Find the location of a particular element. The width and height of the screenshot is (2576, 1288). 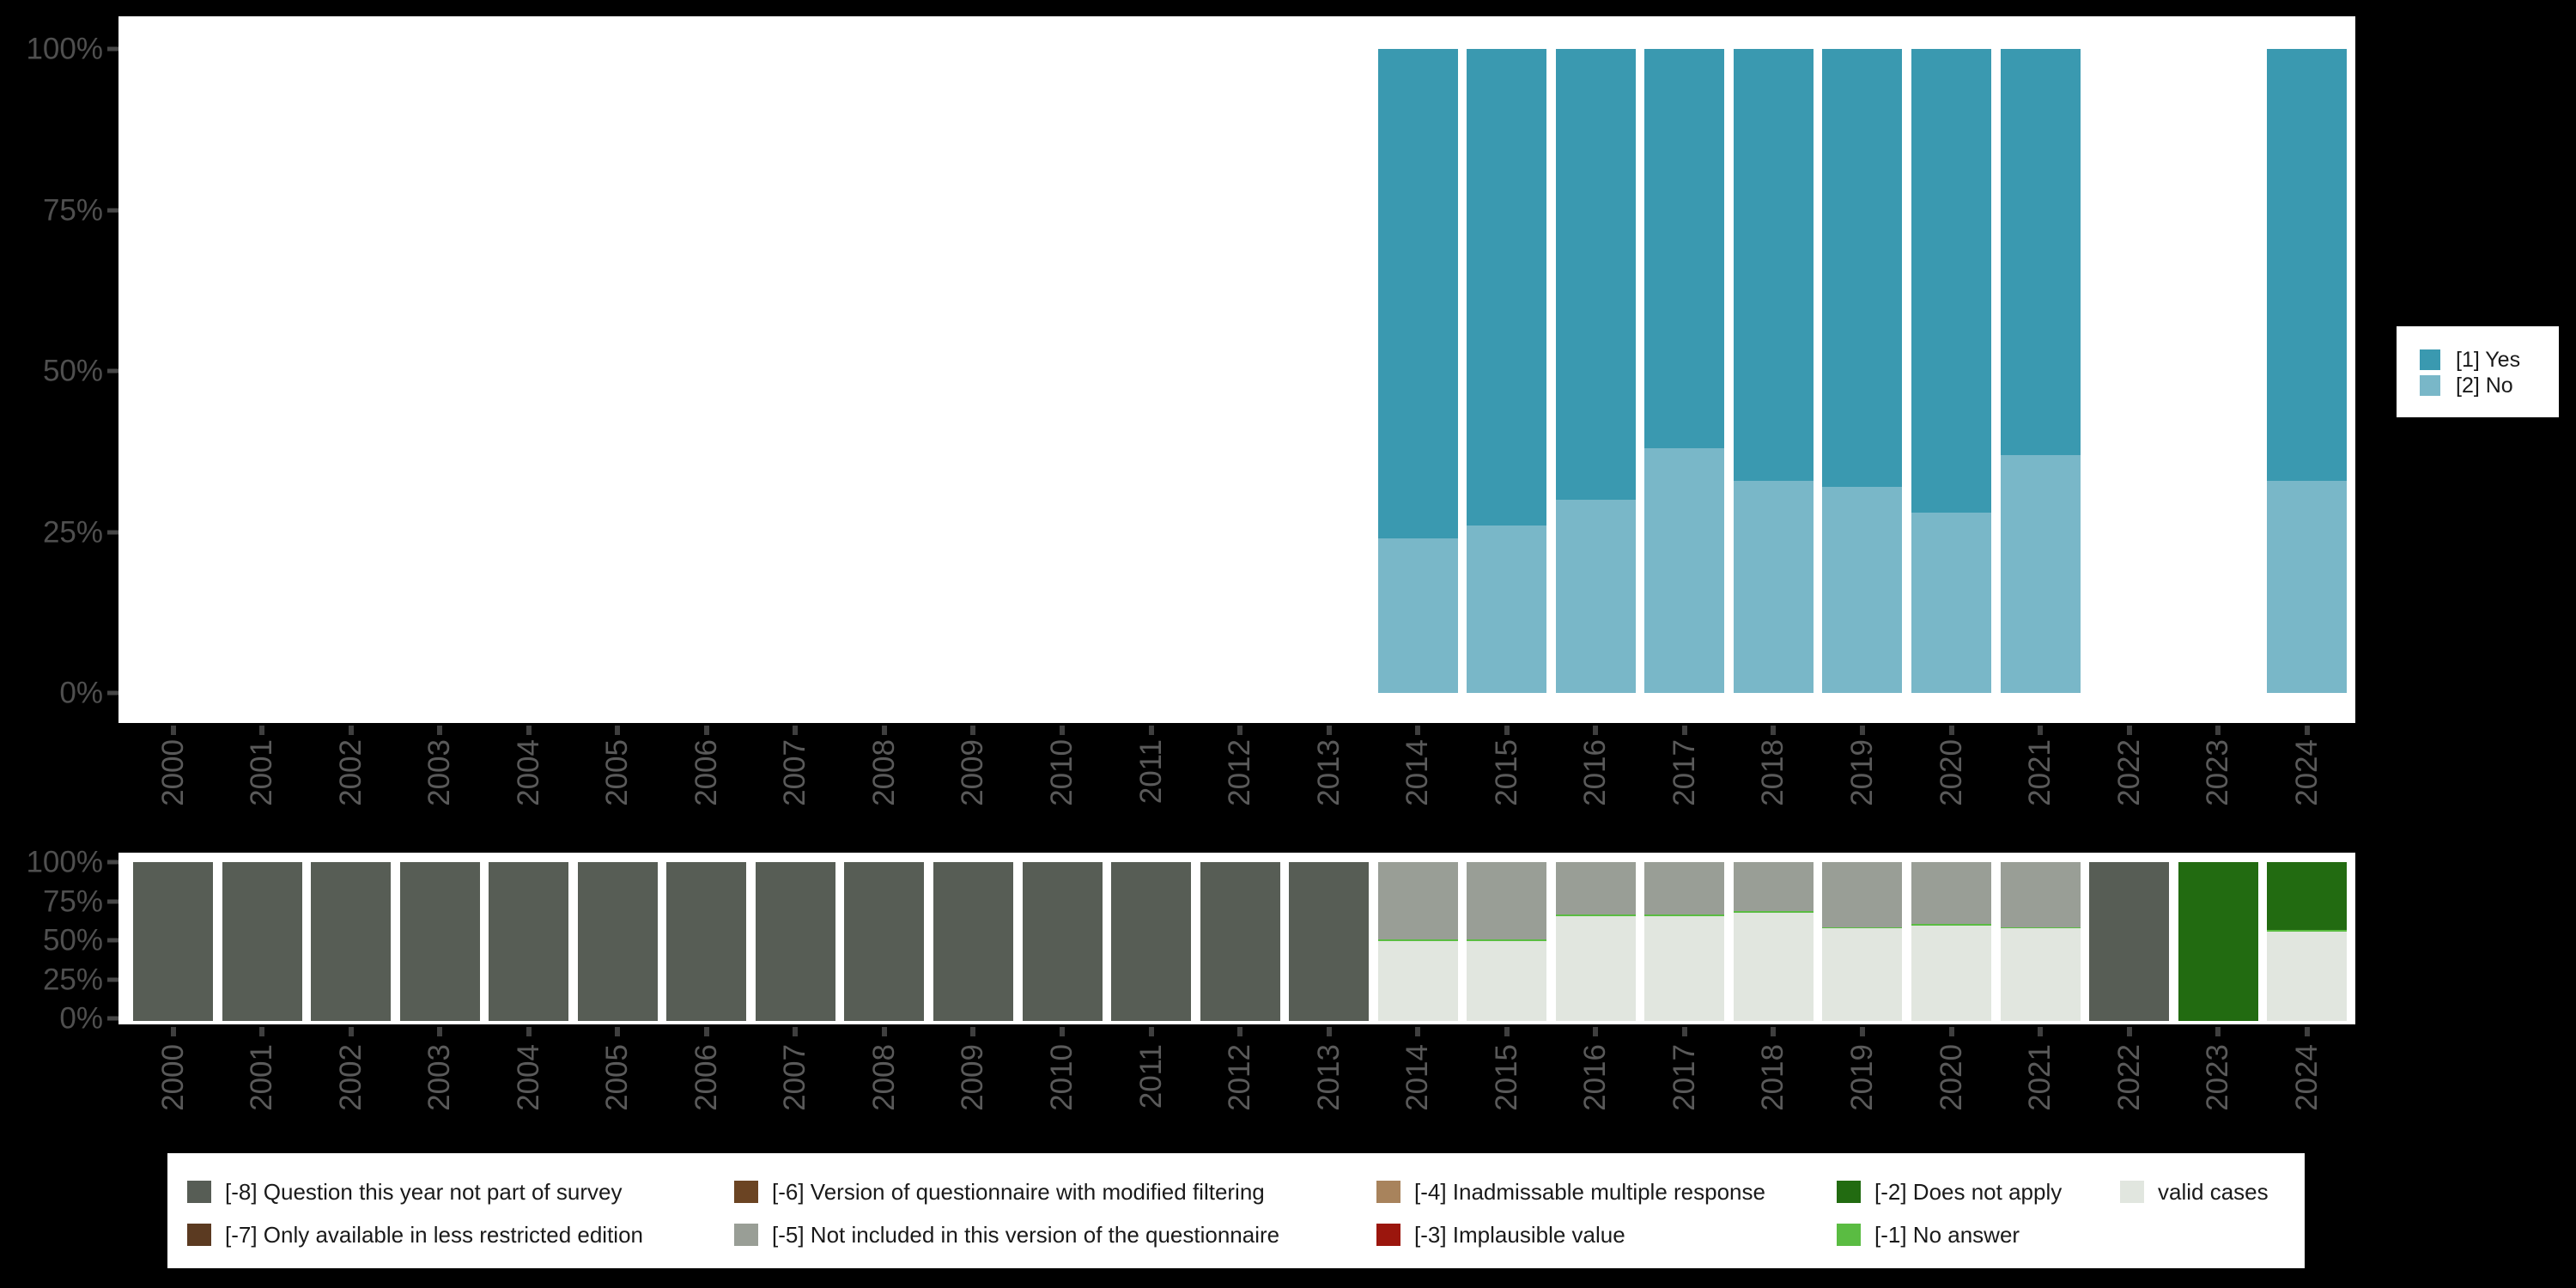

legend-column: valid cases is located at coordinates (2194, 1192).